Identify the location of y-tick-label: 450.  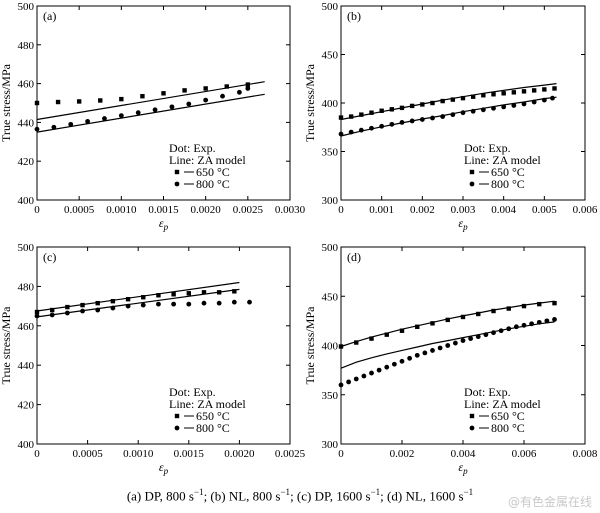
(330, 297).